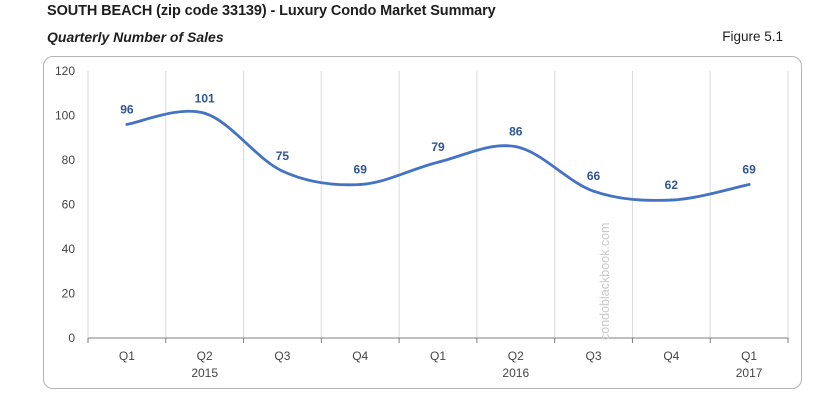  Describe the element at coordinates (69, 294) in the screenshot. I see `y-tick-label: 20` at that location.